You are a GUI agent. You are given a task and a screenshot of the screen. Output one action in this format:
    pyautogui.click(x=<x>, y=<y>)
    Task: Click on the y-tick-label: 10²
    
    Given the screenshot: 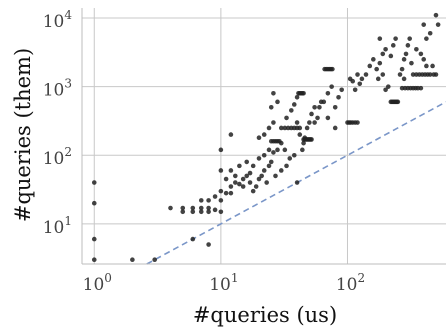 What is the action you would take?
    pyautogui.click(x=57, y=157)
    